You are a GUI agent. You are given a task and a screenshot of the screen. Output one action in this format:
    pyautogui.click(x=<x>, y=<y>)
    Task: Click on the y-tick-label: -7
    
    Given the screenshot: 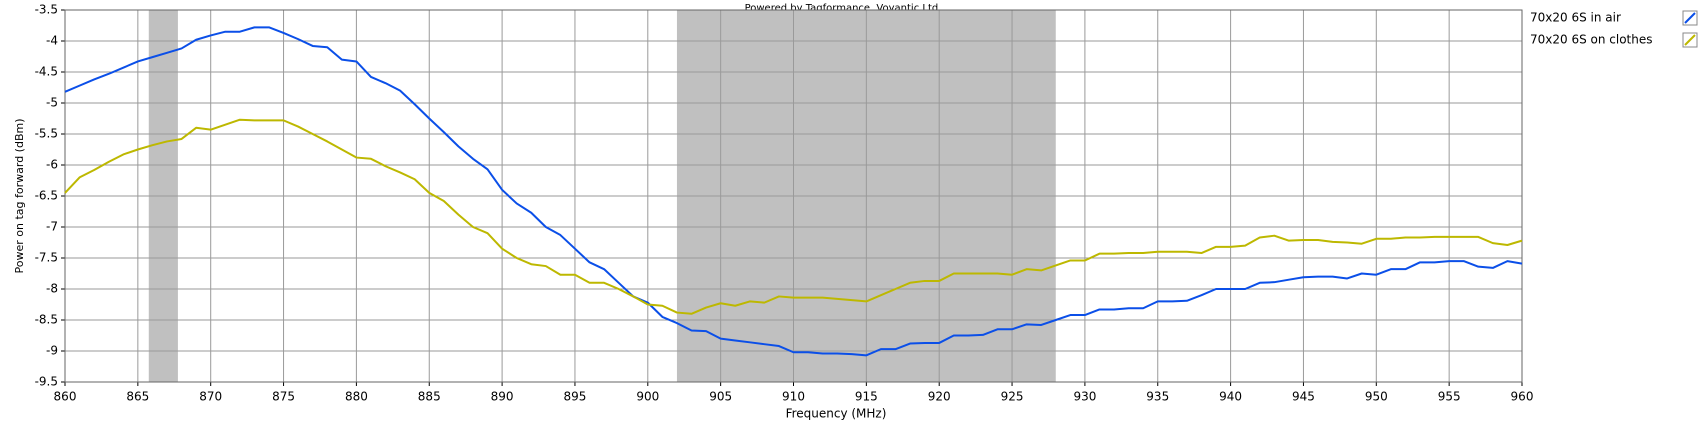 What is the action you would take?
    pyautogui.click(x=52, y=227)
    